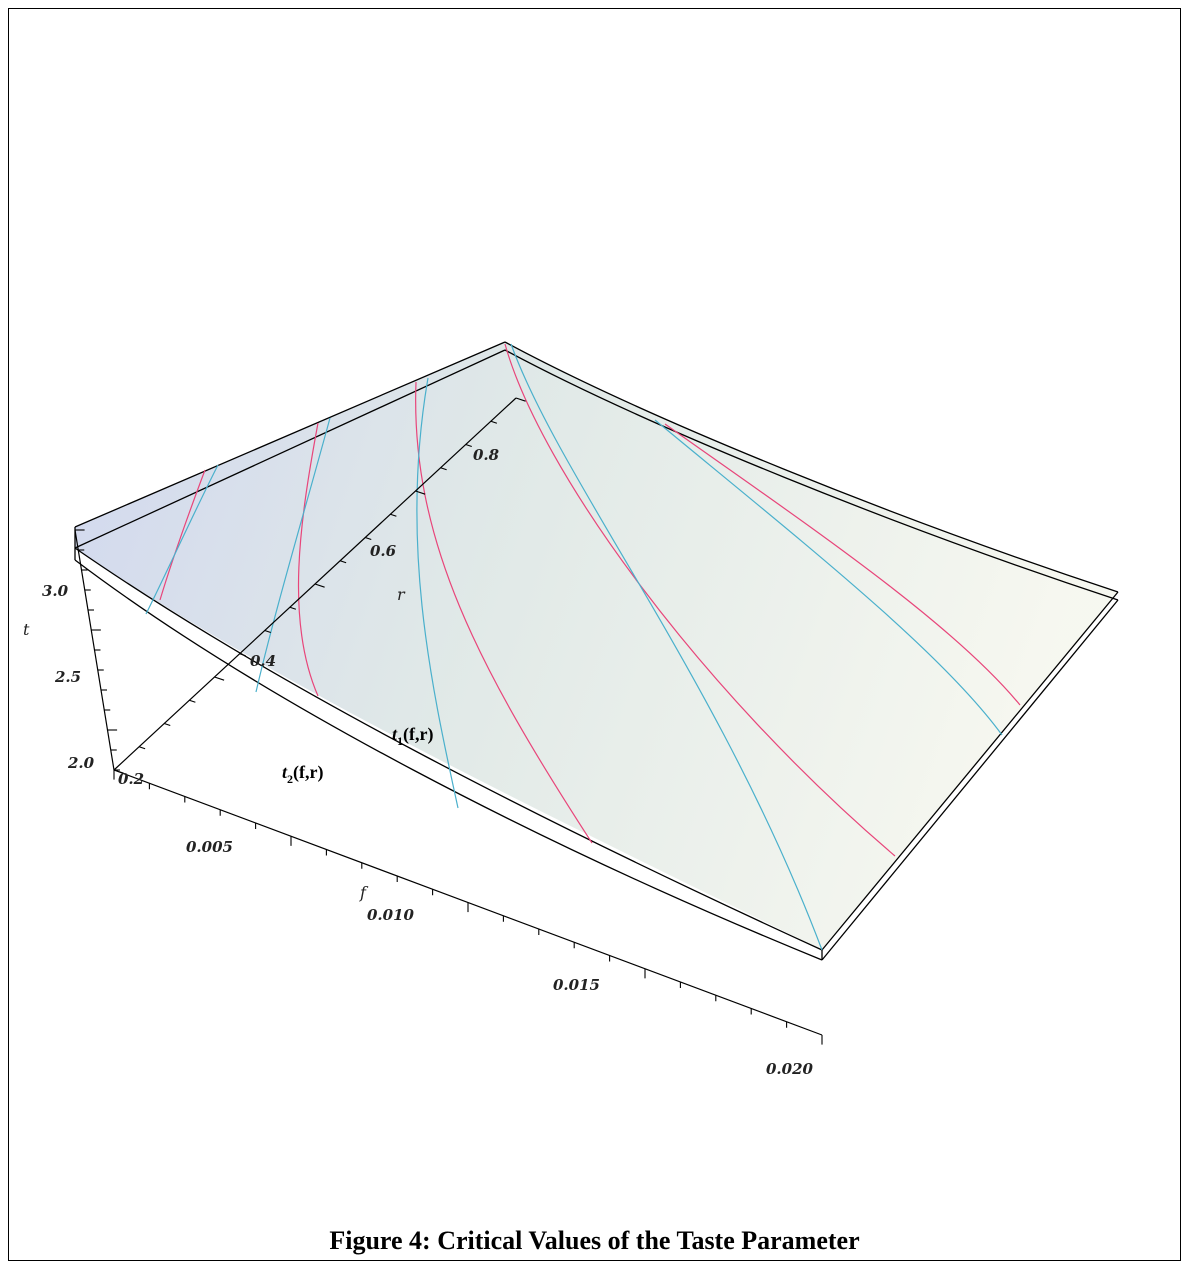  I want to click on r-axis-label: r, so click(401, 594).